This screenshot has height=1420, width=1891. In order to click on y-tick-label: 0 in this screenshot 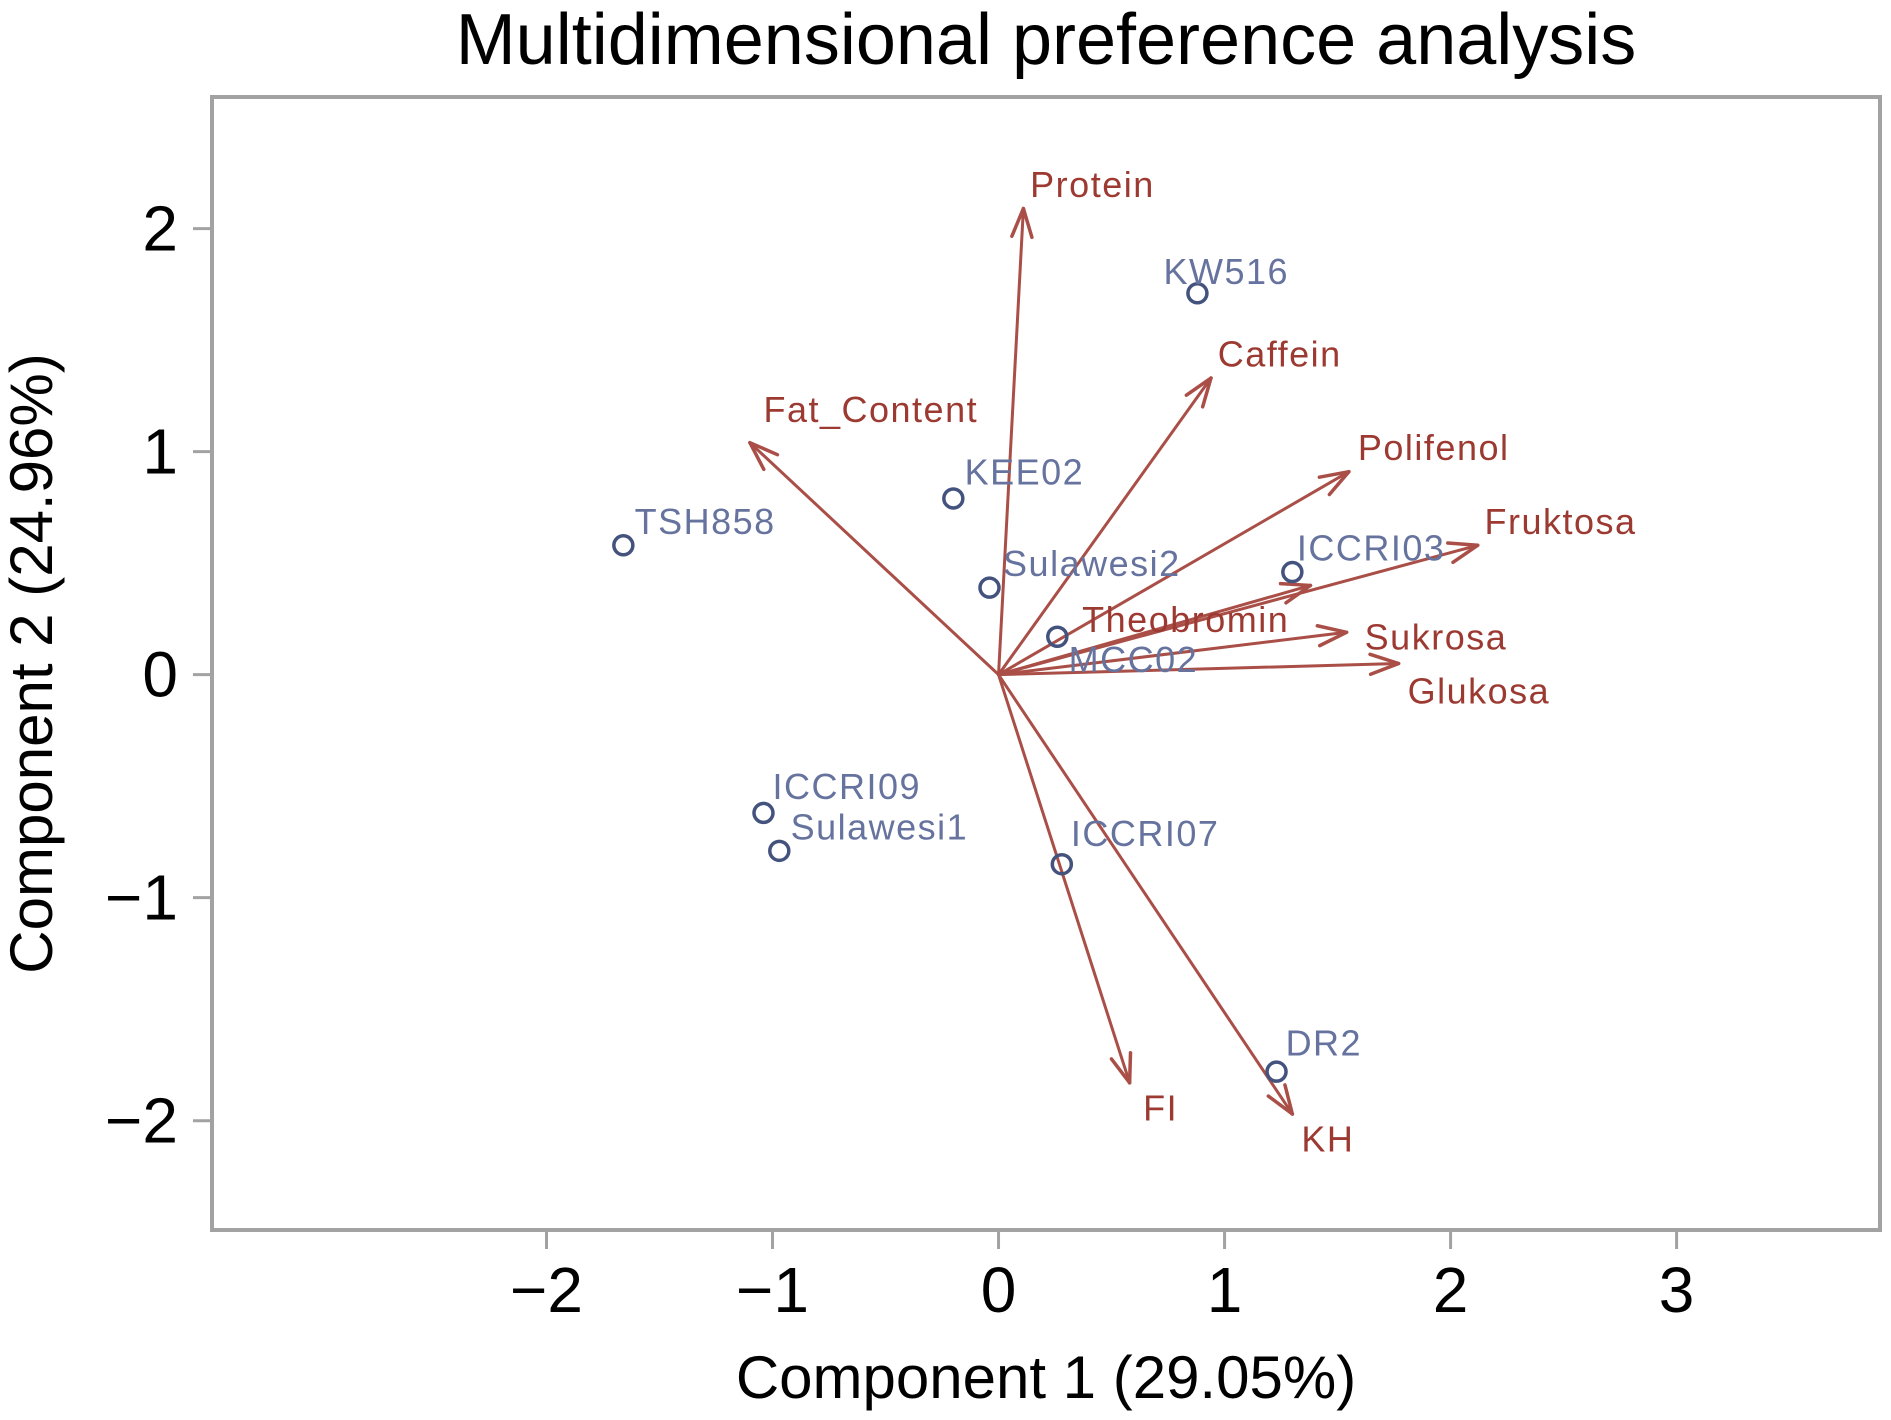, I will do `click(160, 675)`.